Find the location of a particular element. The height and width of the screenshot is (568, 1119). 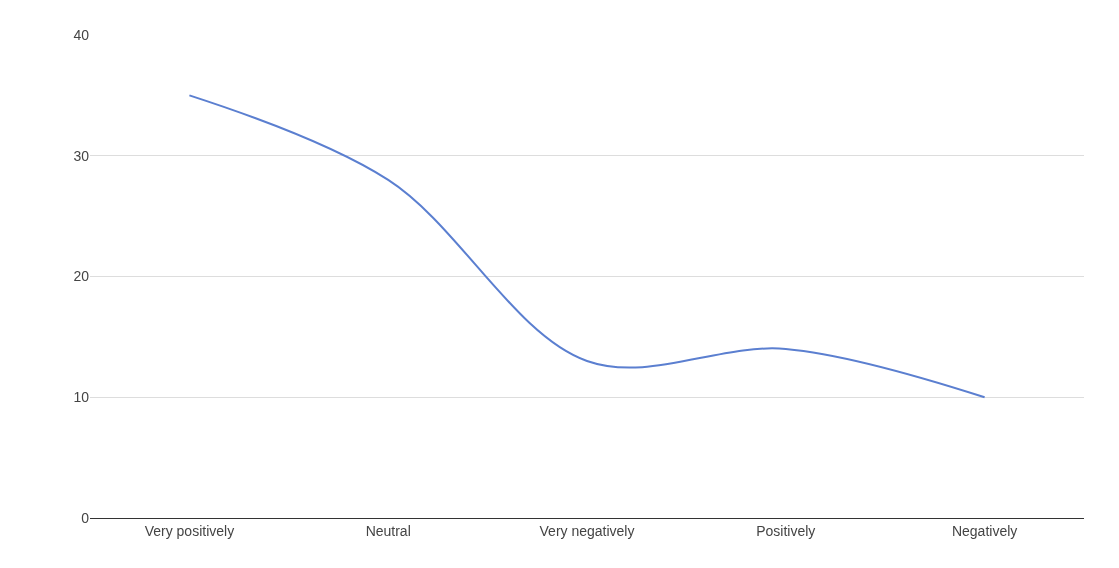

y-tick-label: 0 is located at coordinates (85, 517).